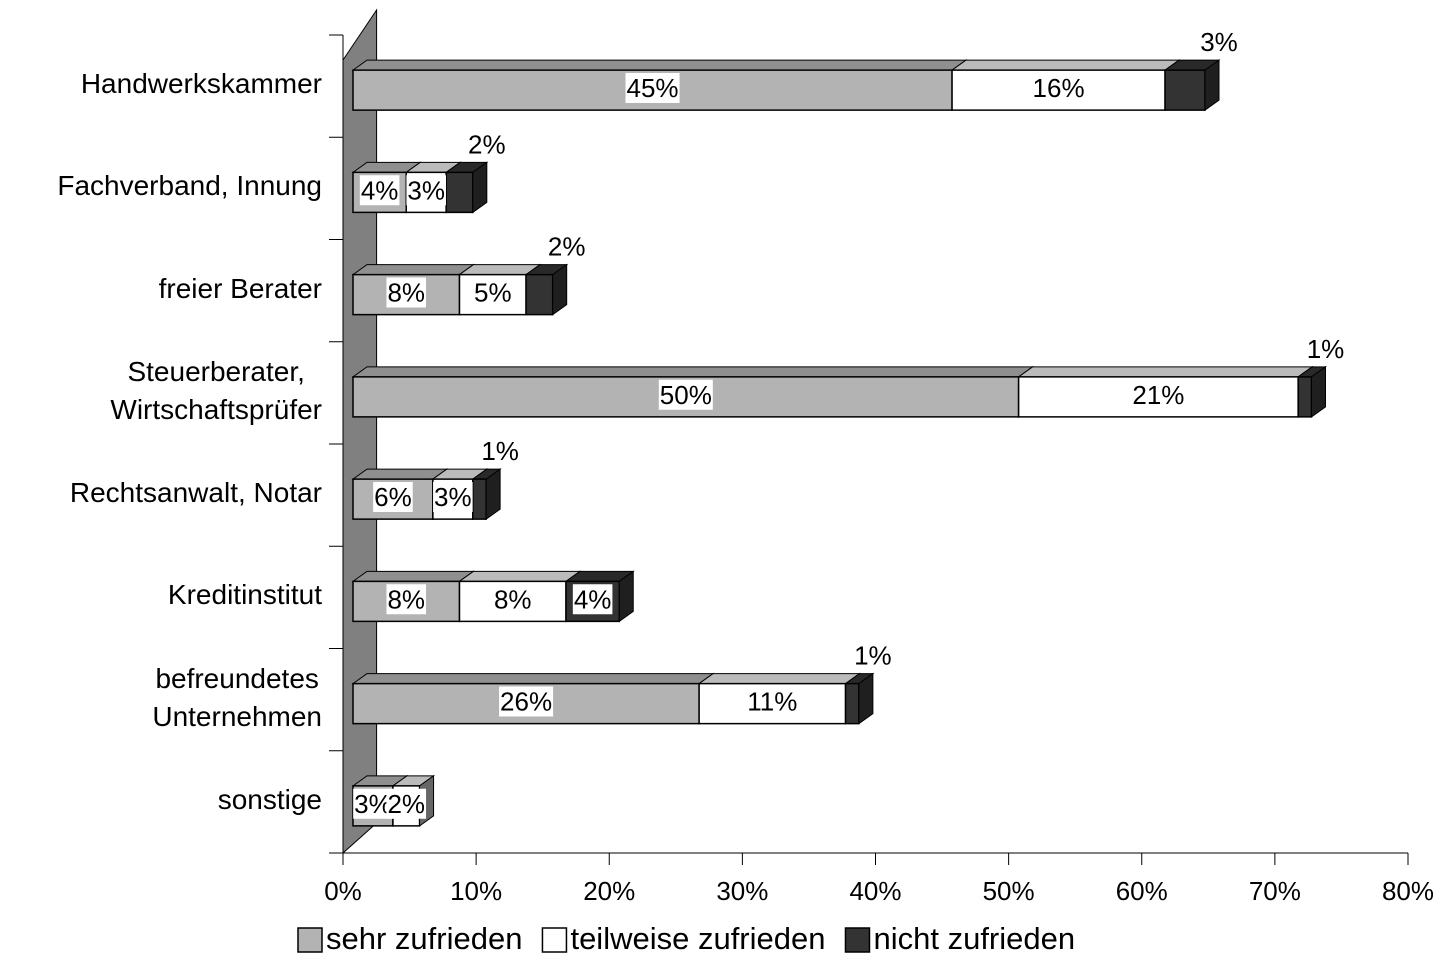 The height and width of the screenshot is (959, 1442). Describe the element at coordinates (1408, 891) in the screenshot. I see `x-tick-label: 80%` at that location.